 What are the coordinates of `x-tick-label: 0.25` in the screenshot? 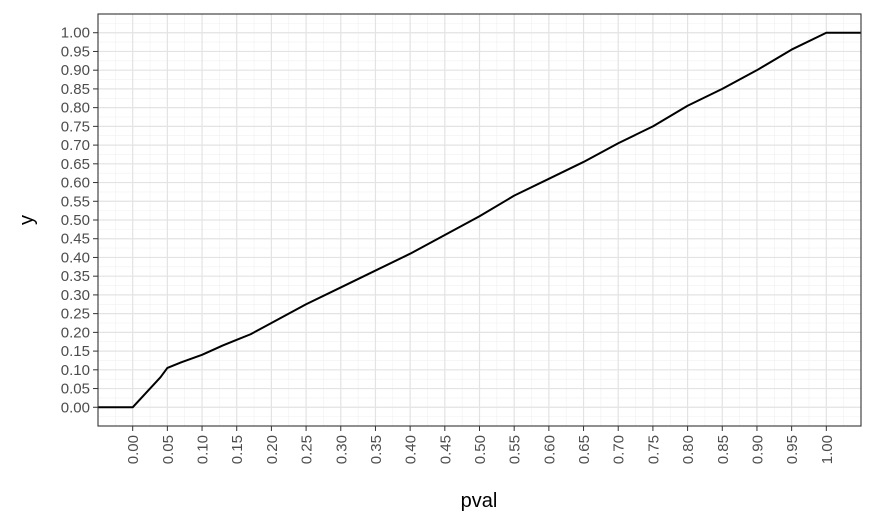 It's located at (307, 449).